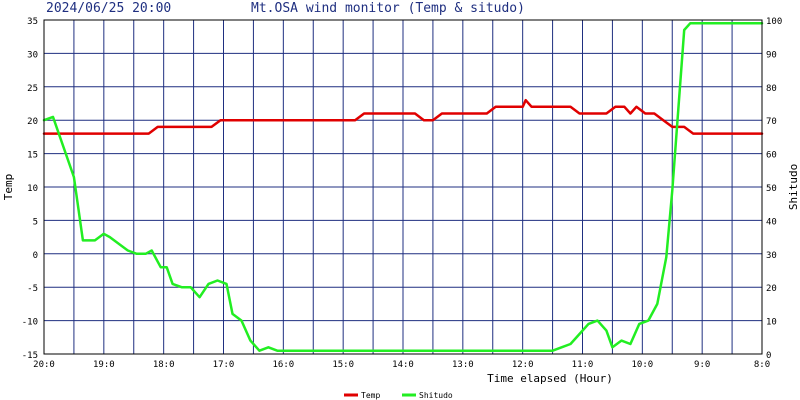 The width and height of the screenshot is (800, 400). What do you see at coordinates (44, 365) in the screenshot?
I see `x-tick-label: 20:0` at bounding box center [44, 365].